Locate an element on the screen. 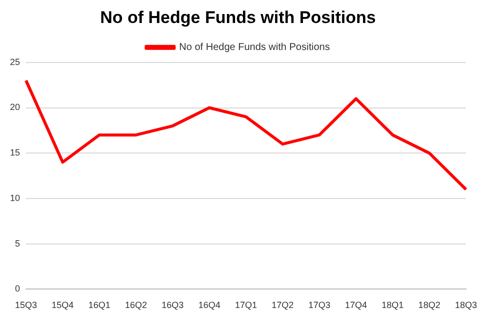 The image size is (480, 316). x-tick-label: 17Q4 is located at coordinates (356, 305).